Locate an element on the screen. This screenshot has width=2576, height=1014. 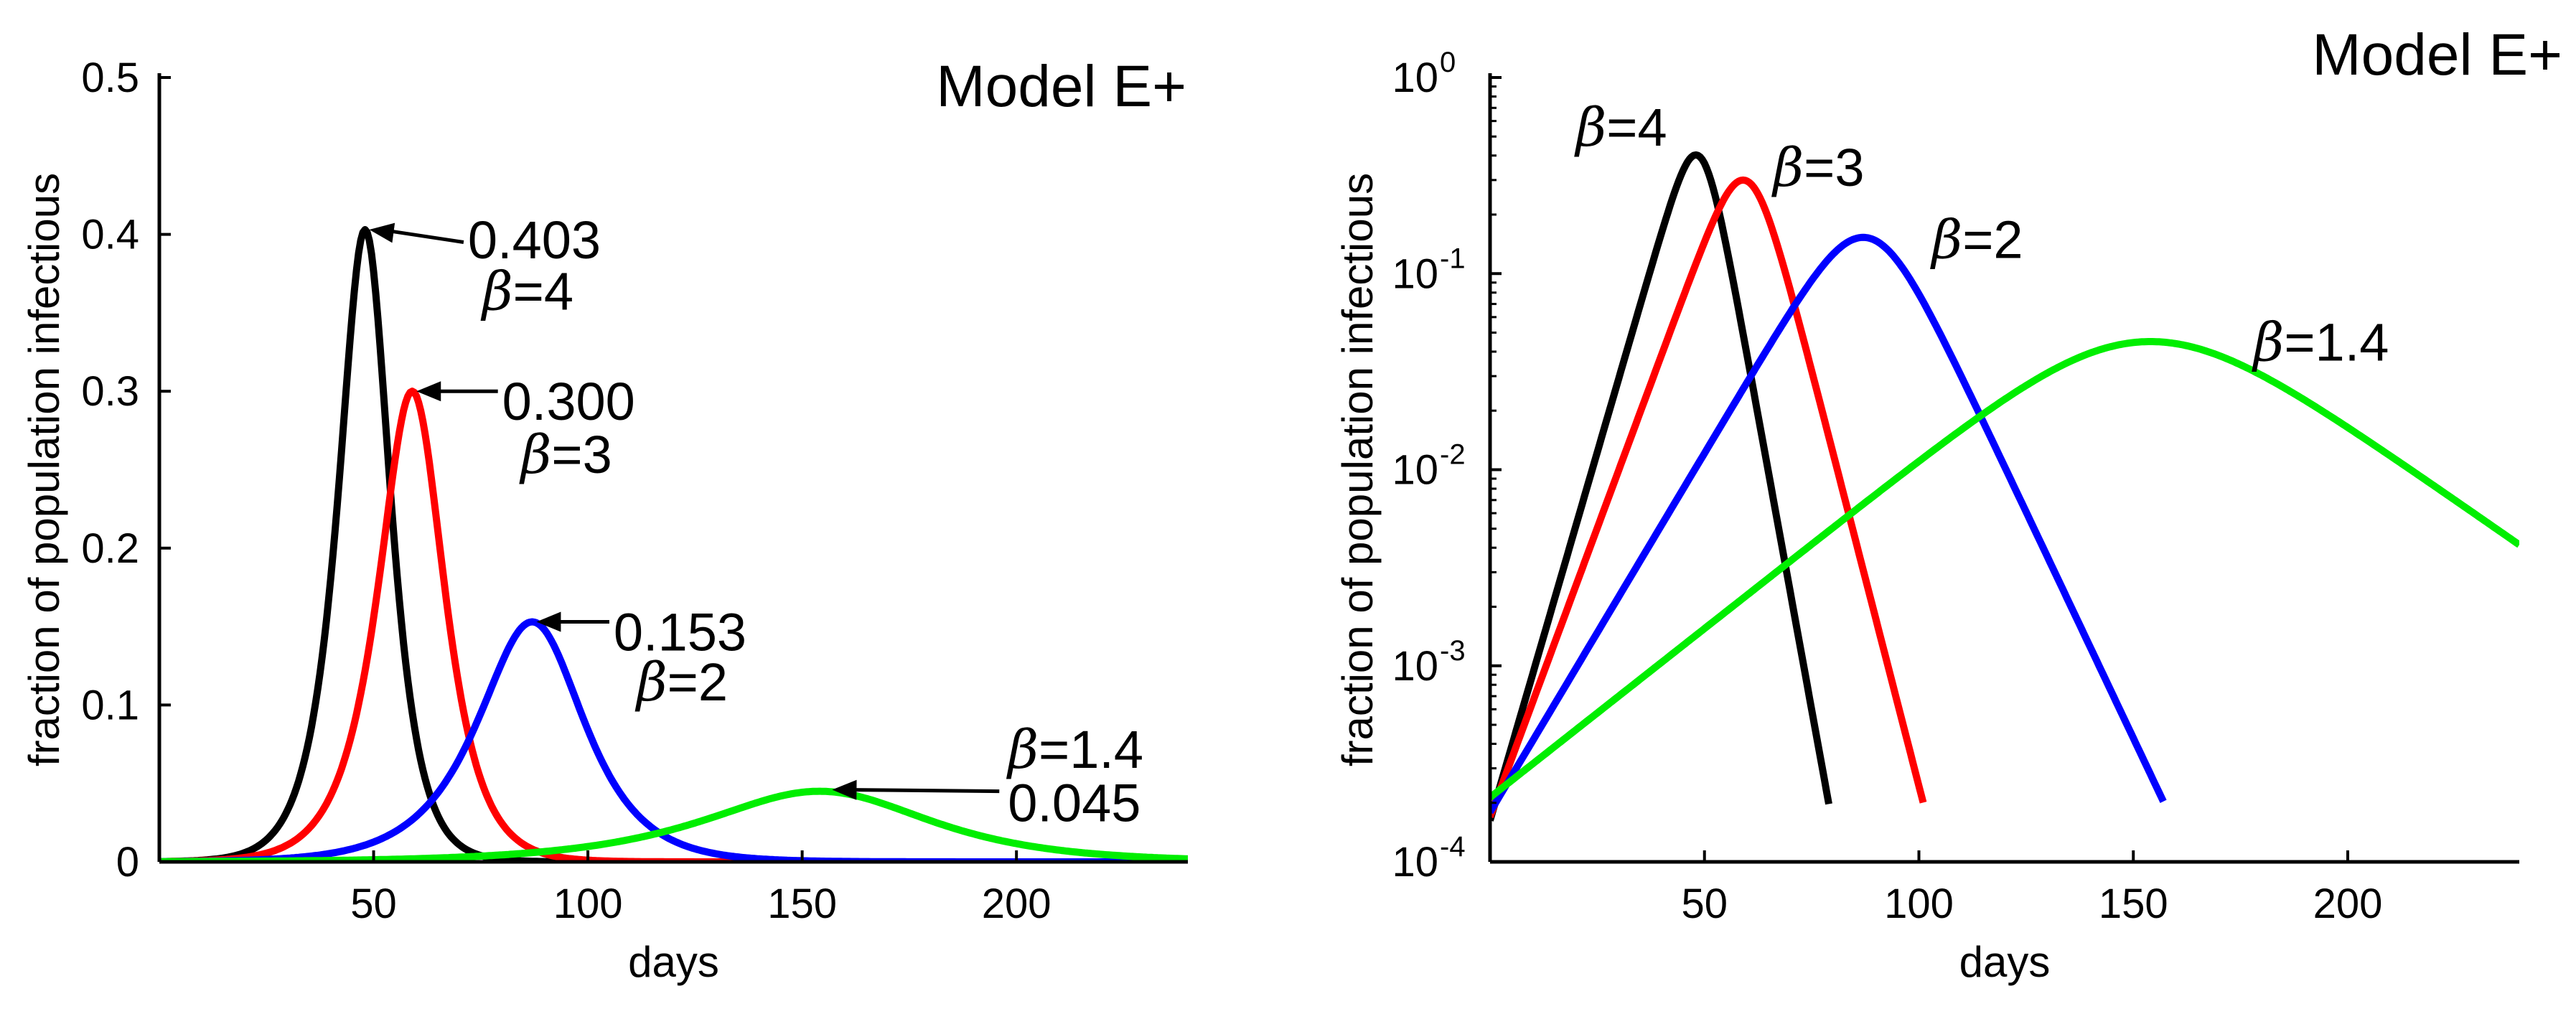
y-tick-label: 0.4 is located at coordinates (110, 235).